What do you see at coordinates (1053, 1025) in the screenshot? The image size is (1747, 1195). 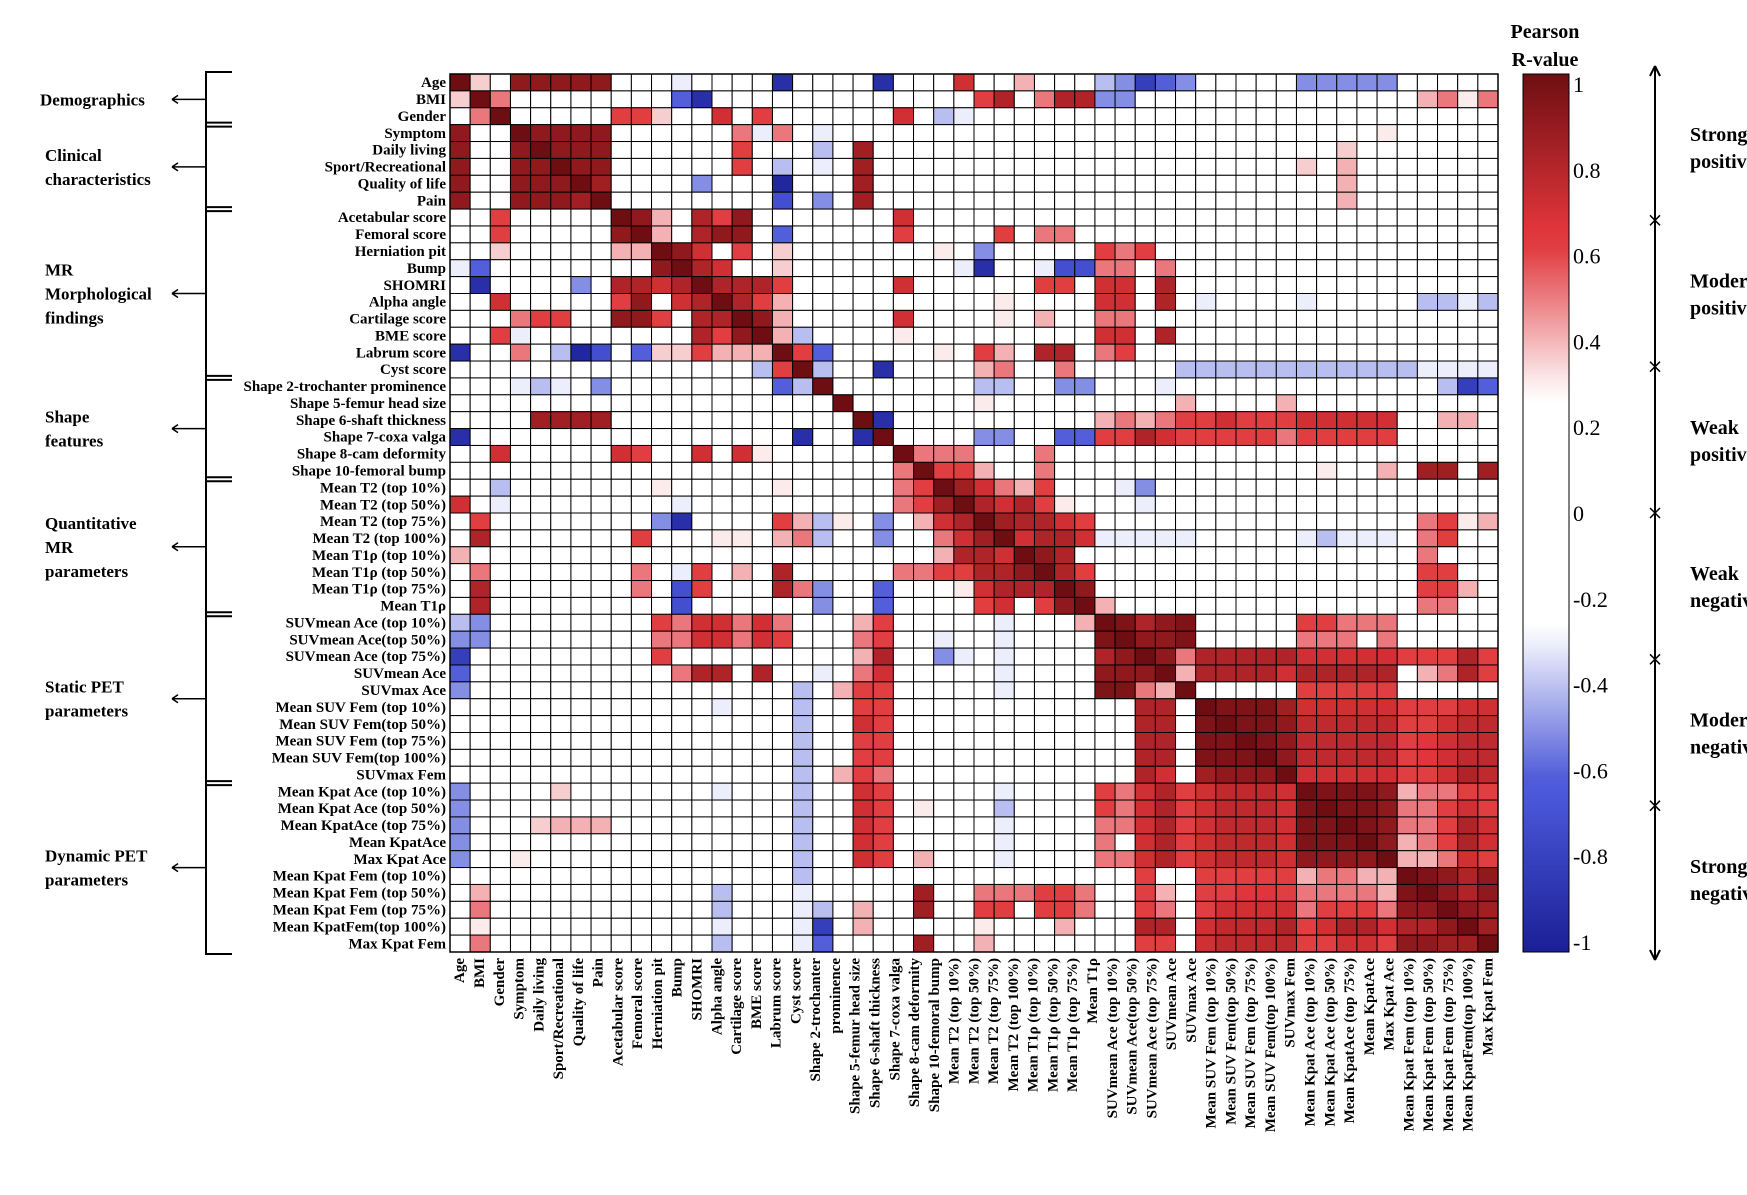 I see `column-label: Mean T1ρ (top 50%)` at bounding box center [1053, 1025].